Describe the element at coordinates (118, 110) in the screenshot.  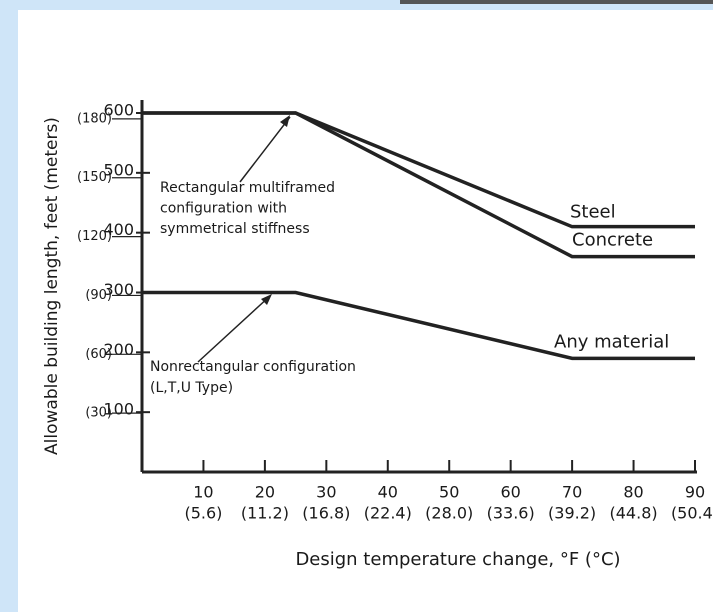
I see `y-tick-label: 600` at that location.